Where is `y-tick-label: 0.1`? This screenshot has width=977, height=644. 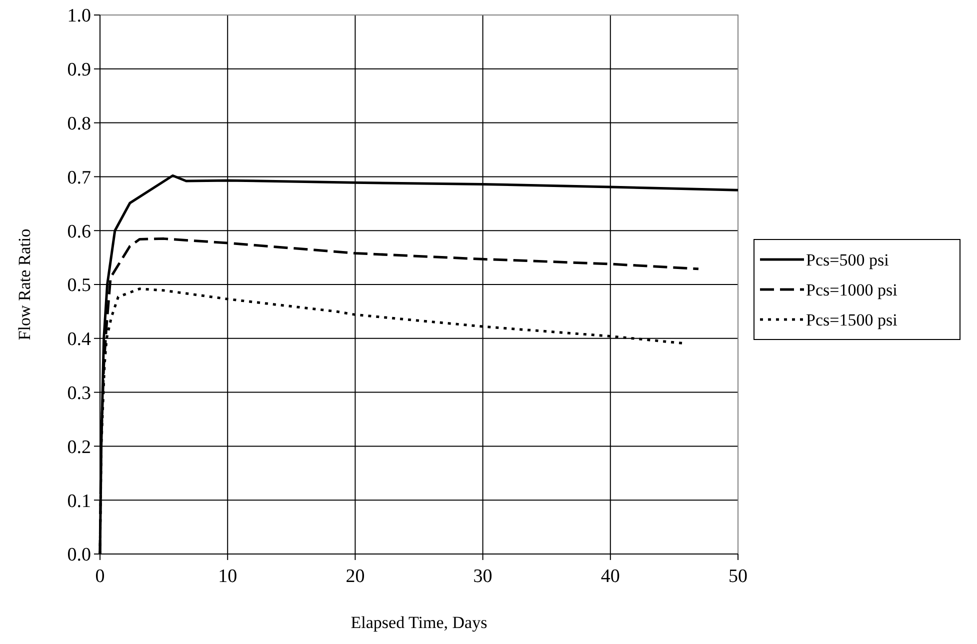
y-tick-label: 0.1 is located at coordinates (79, 501).